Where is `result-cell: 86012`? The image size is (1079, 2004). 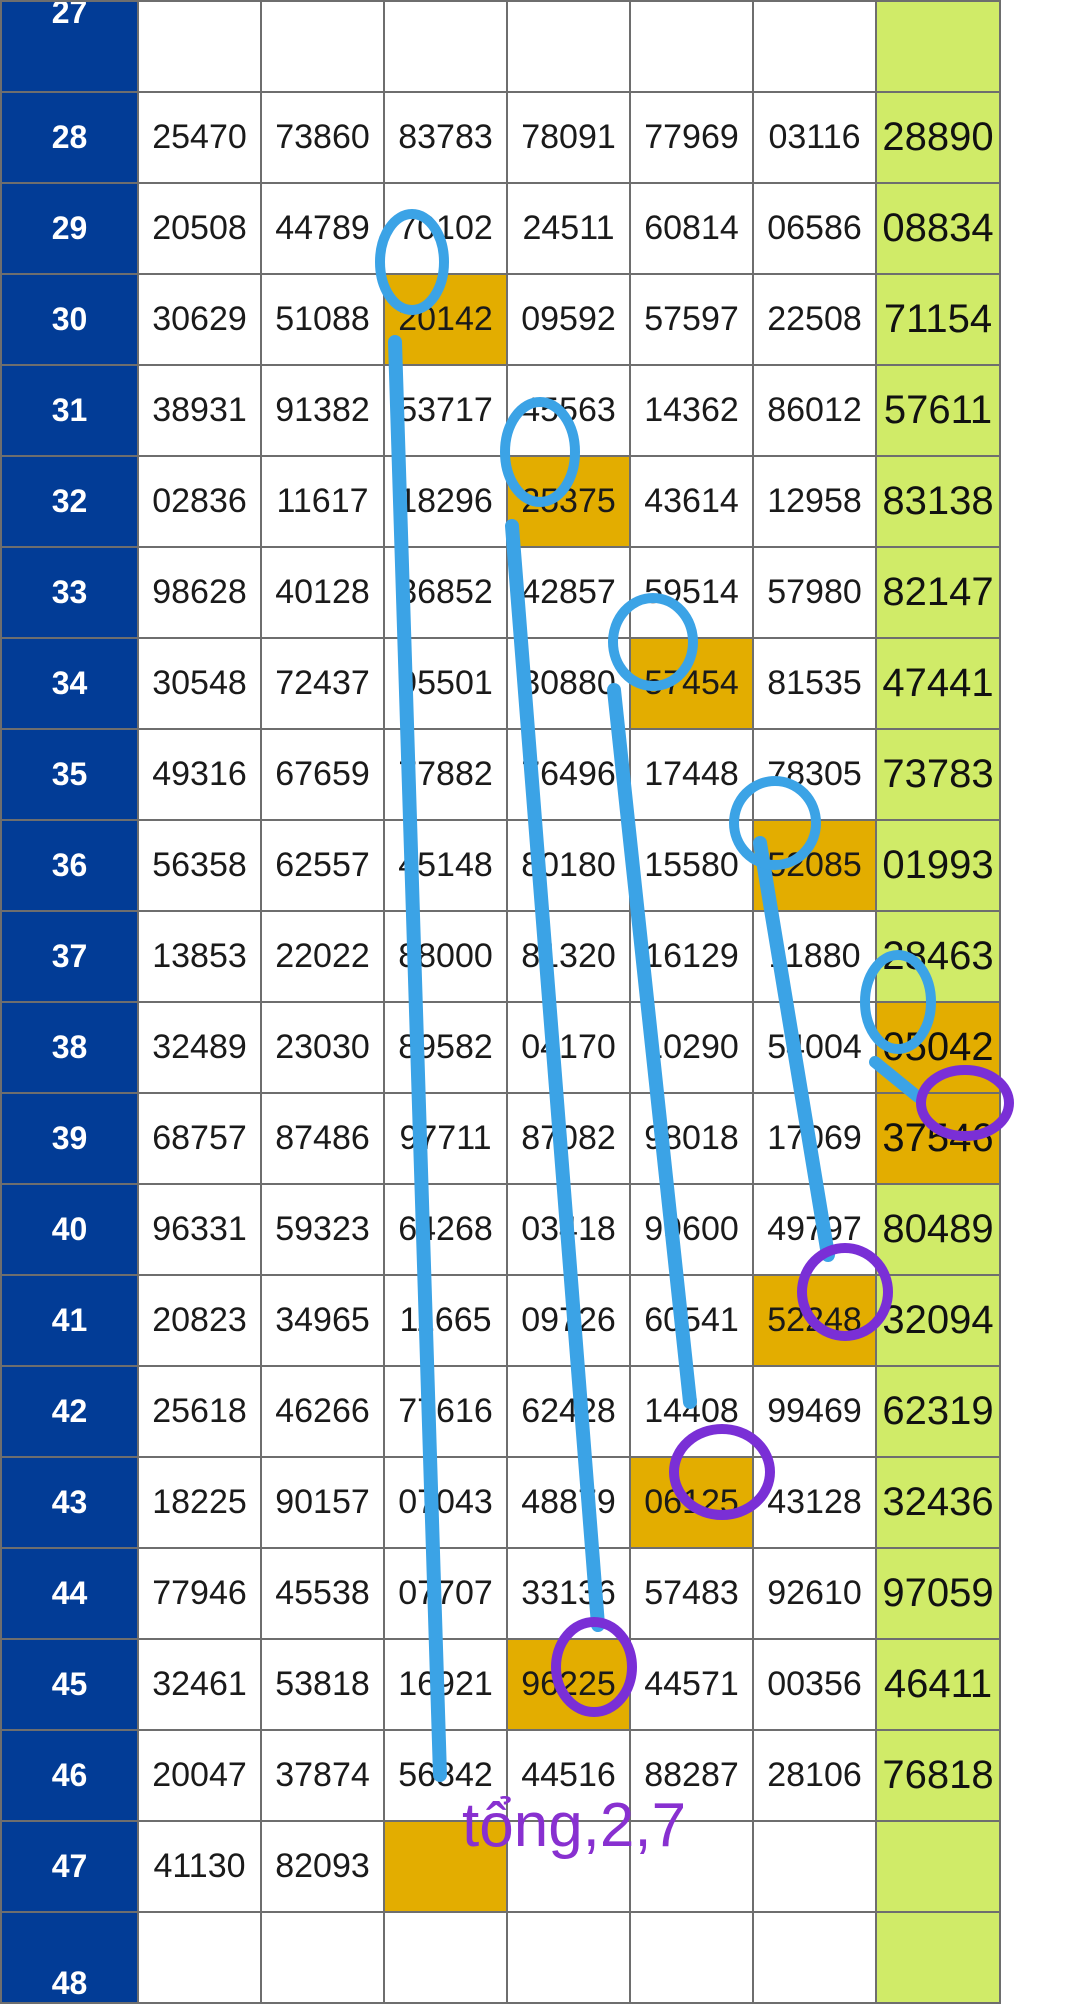
result-cell: 86012 is located at coordinates (814, 410).